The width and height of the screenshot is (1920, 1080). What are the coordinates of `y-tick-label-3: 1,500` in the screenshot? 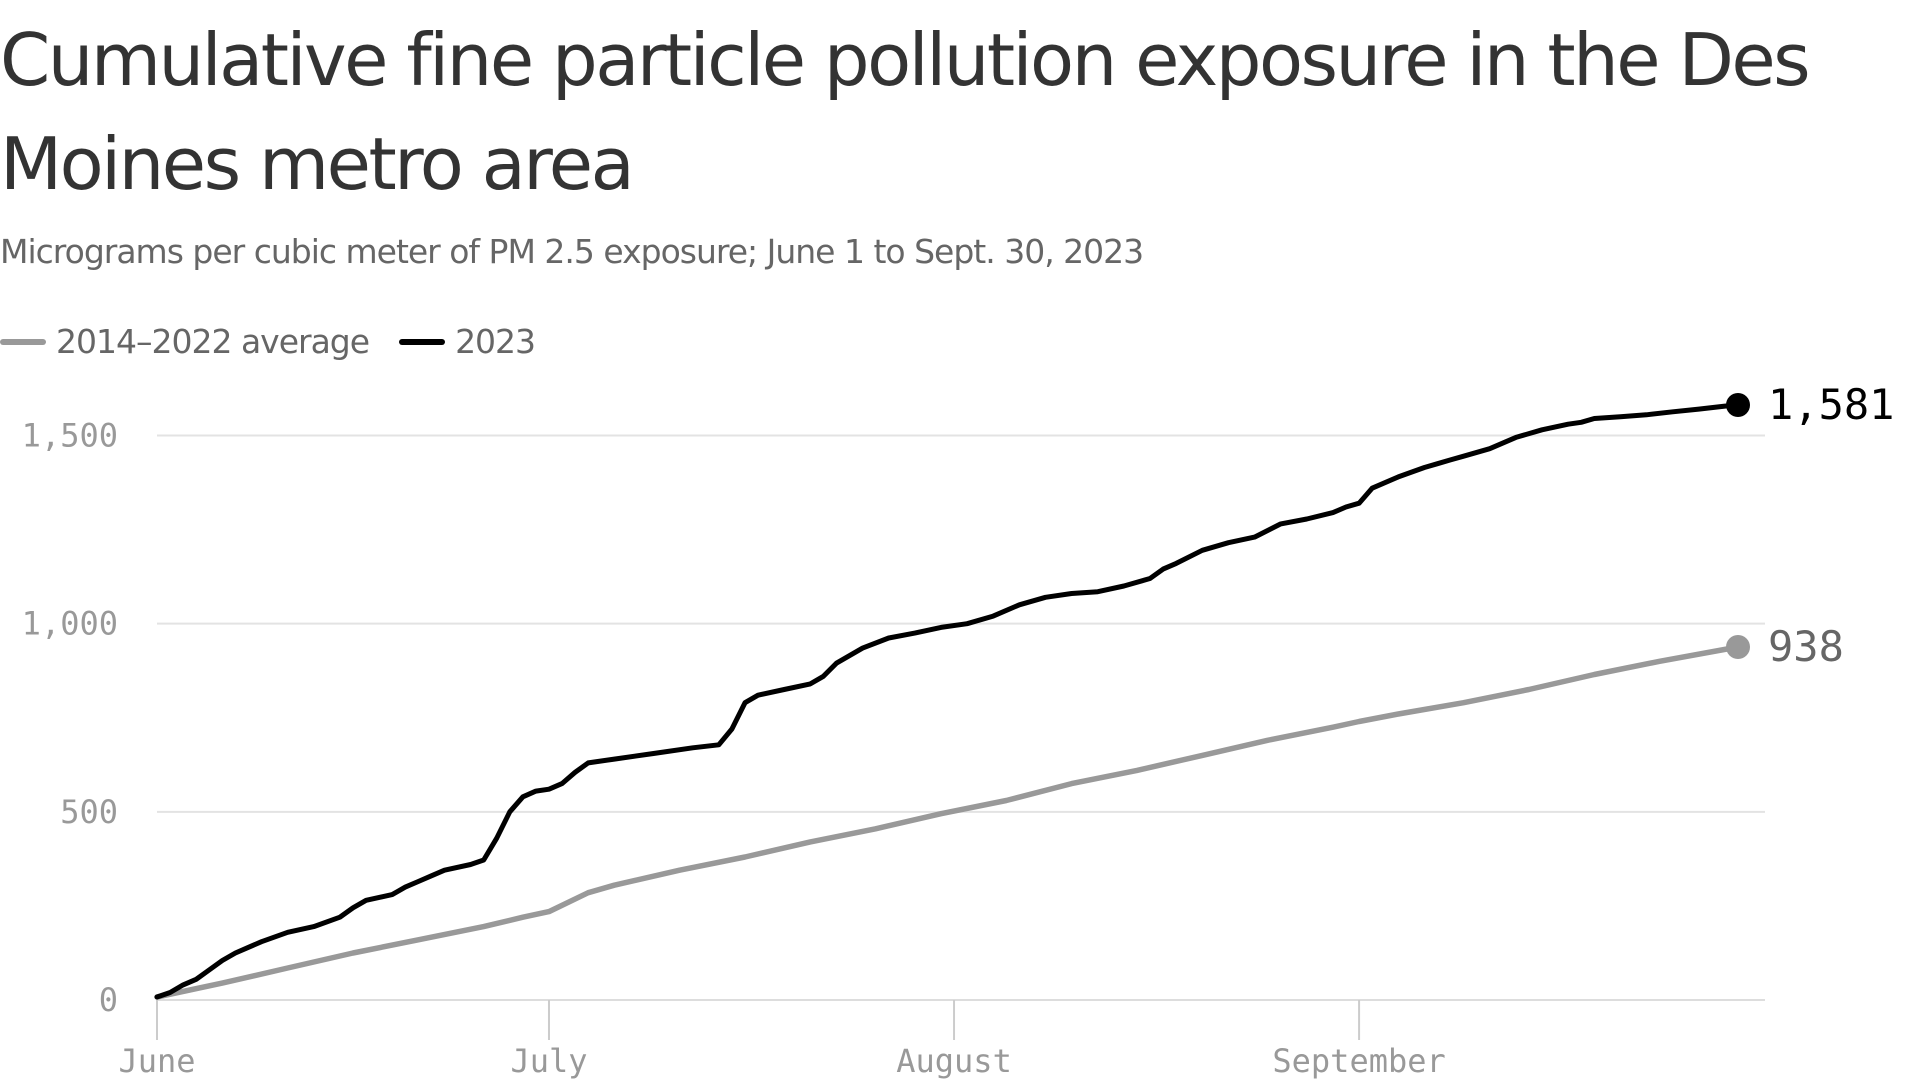 It's located at (70, 435).